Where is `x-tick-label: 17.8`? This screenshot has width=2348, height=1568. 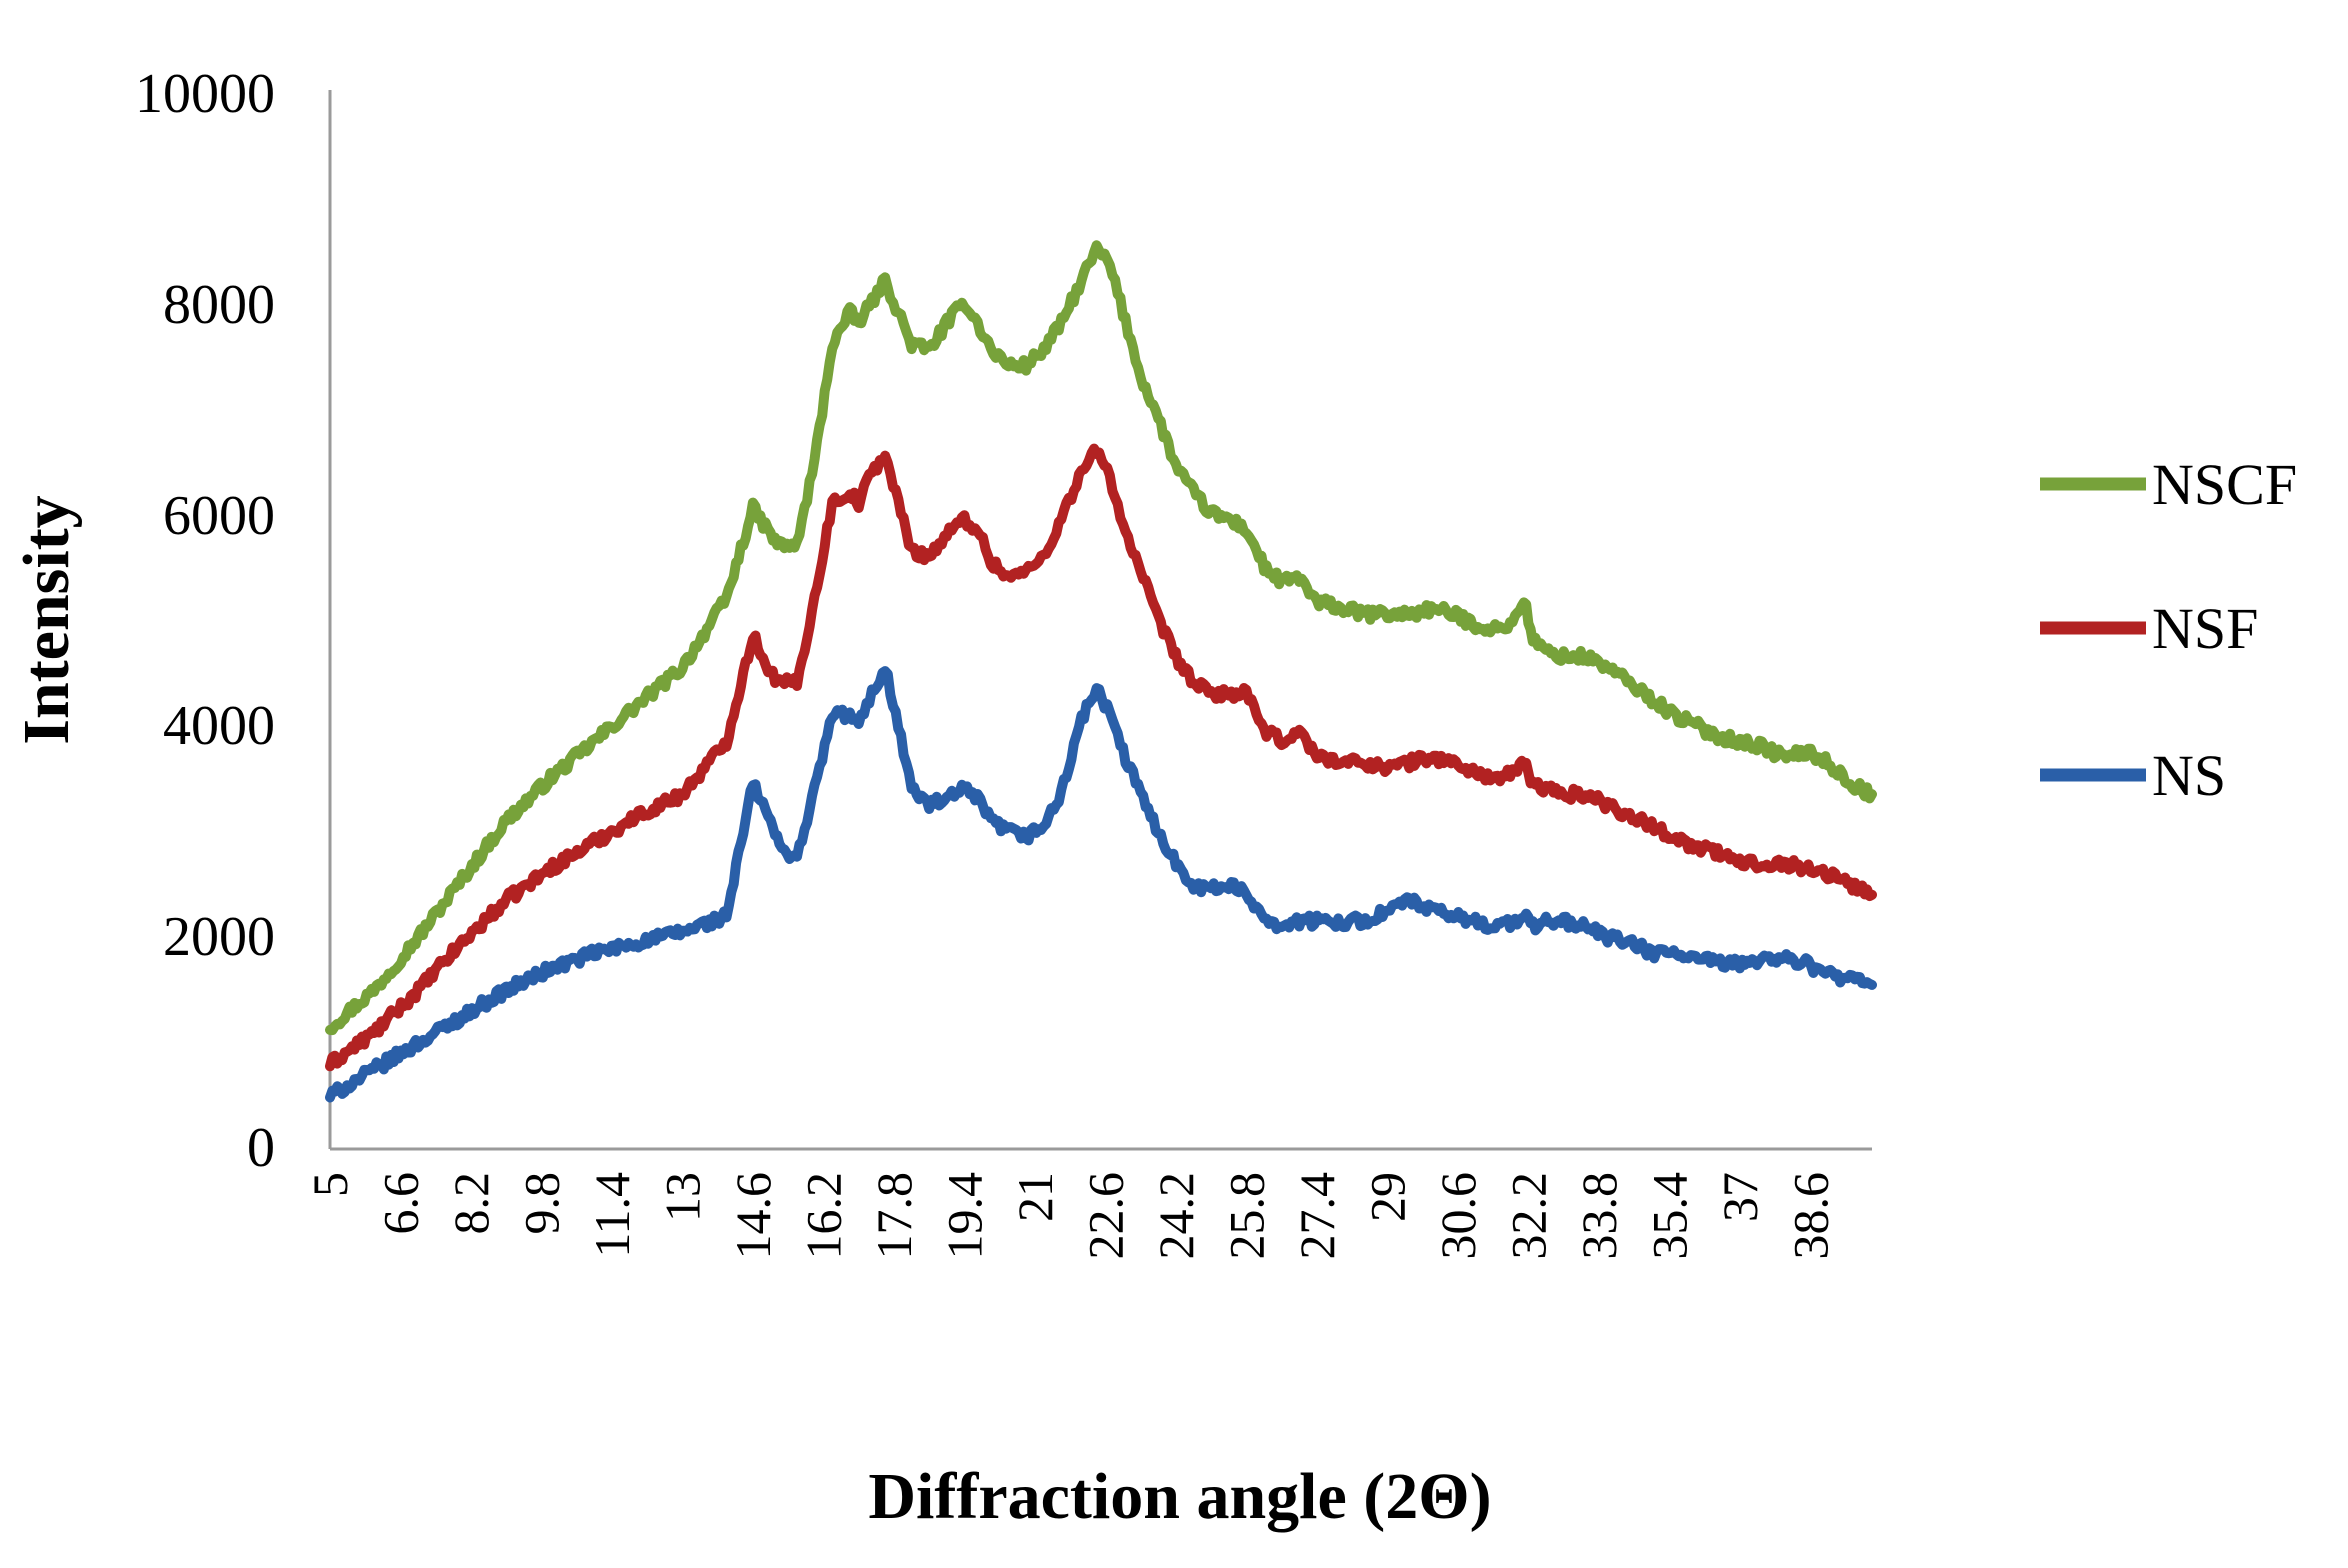
x-tick-label: 17.8 is located at coordinates (894, 1216).